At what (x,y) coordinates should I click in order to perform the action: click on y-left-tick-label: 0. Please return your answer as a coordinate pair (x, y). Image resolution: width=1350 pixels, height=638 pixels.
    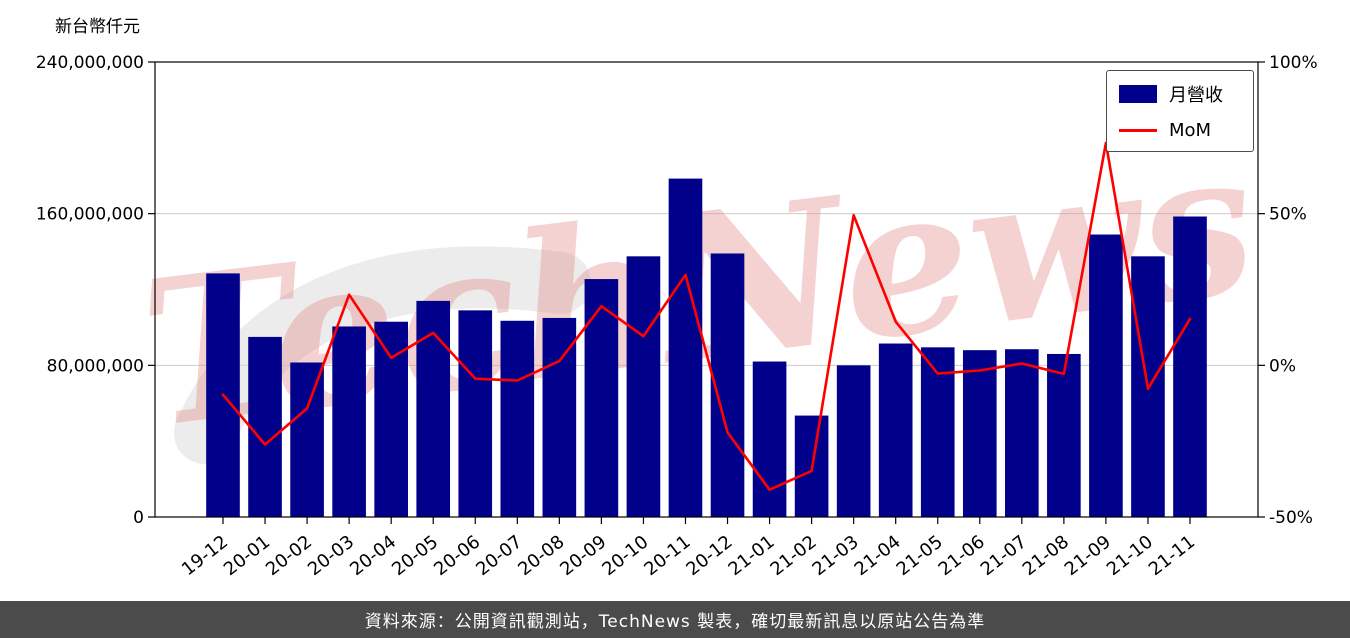
    Looking at the image, I should click on (138, 518).